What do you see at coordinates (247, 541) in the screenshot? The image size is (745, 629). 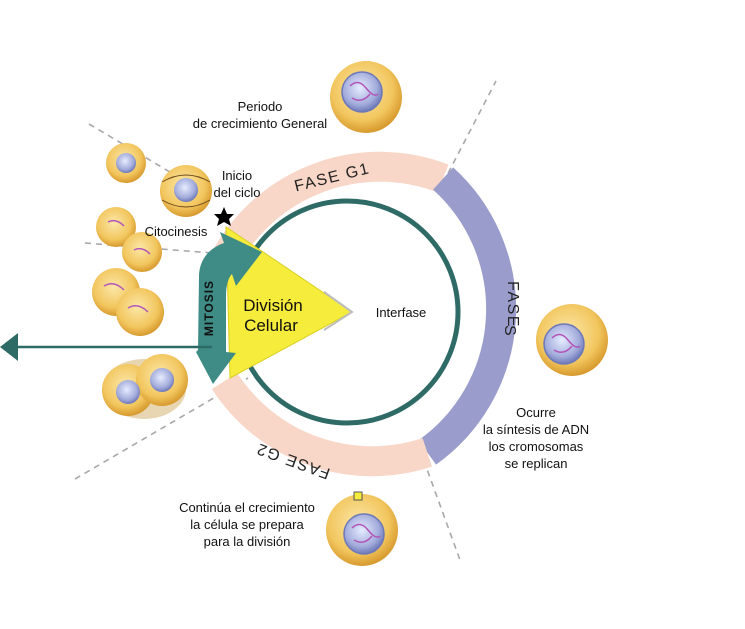 I see `continua-label-line3: para la división` at bounding box center [247, 541].